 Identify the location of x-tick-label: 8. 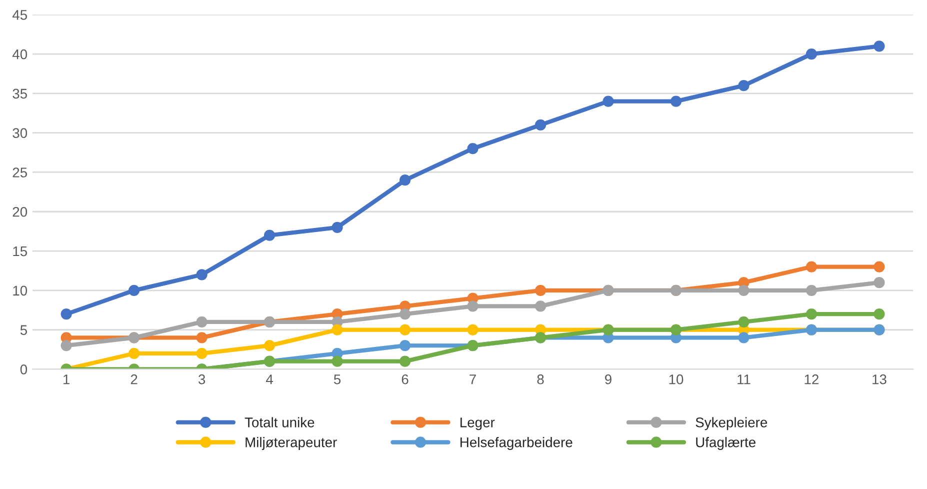
(540, 379).